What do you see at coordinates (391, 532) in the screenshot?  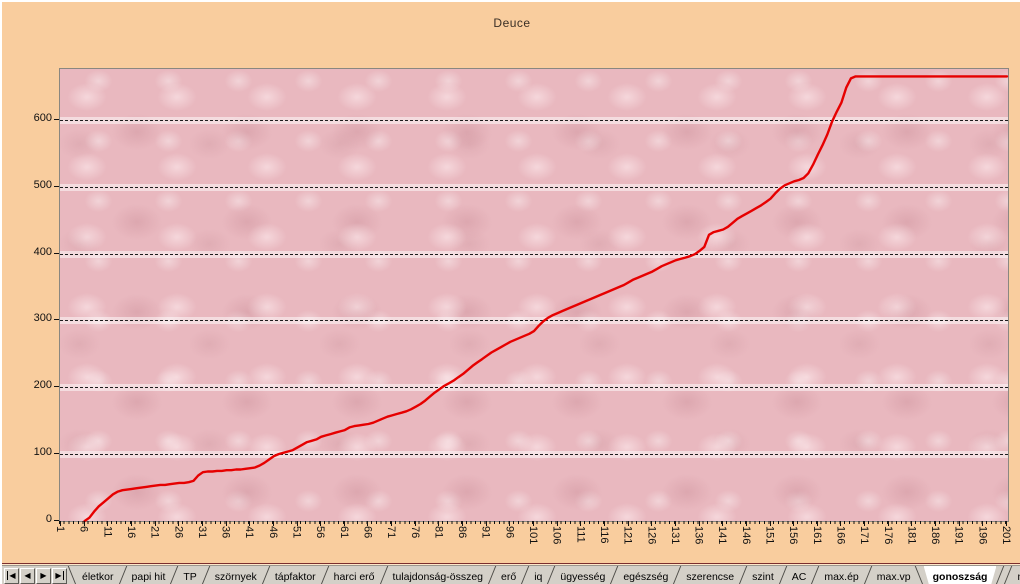 I see `x-tick-label: 71` at bounding box center [391, 532].